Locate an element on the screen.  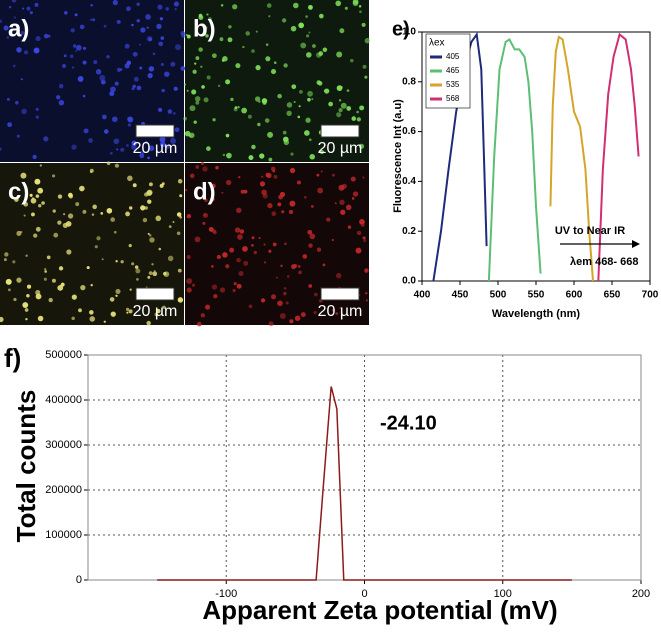
x-tick-label: 200 is located at coordinates (641, 594).